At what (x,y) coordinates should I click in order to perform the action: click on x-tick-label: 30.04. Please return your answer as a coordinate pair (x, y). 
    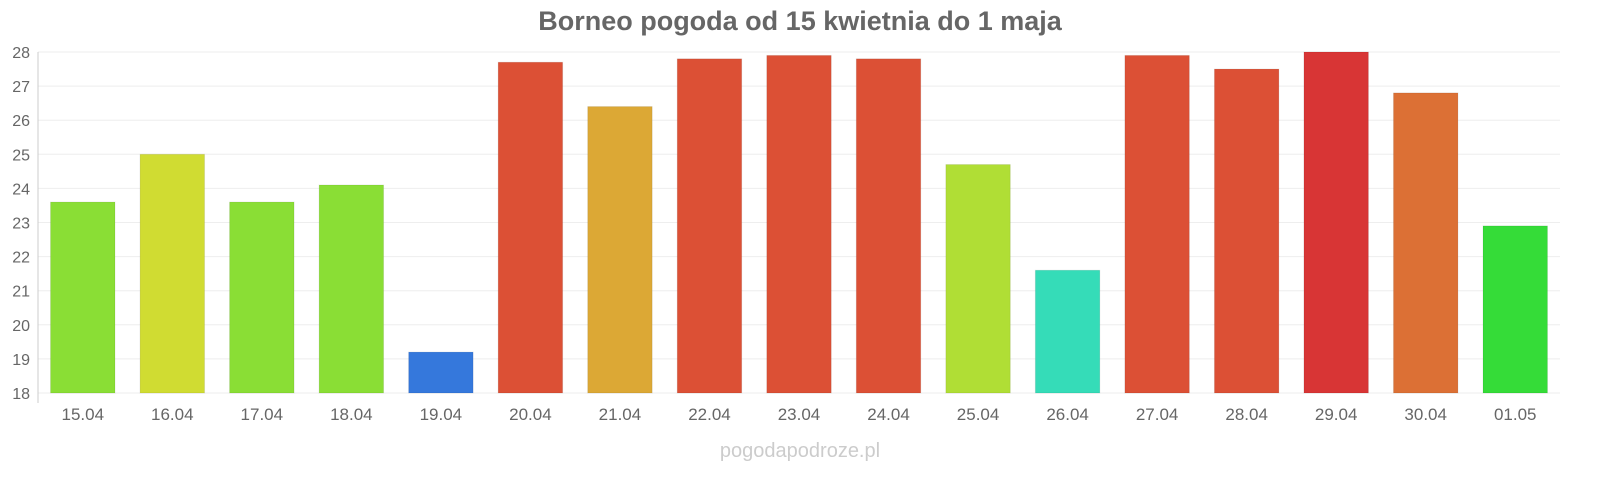
    Looking at the image, I should click on (1425, 414).